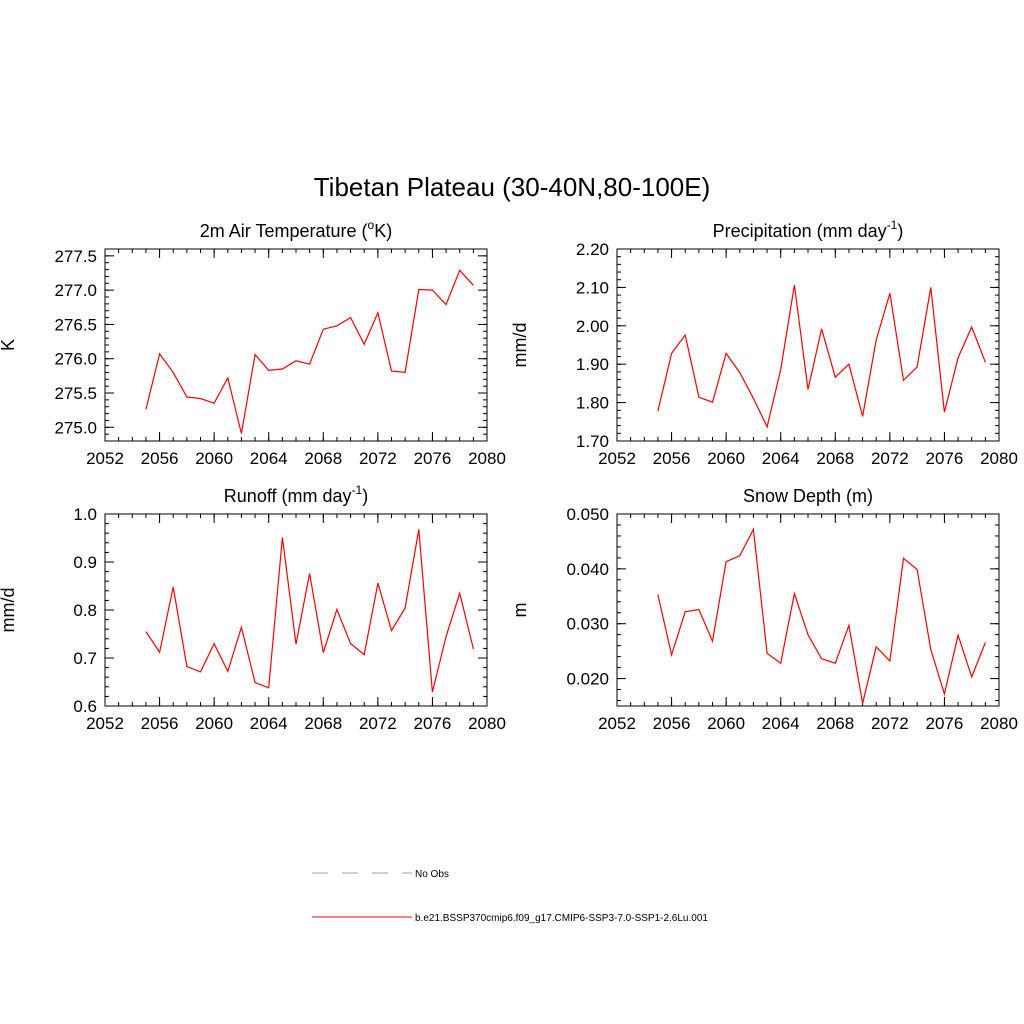  Describe the element at coordinates (808, 496) in the screenshot. I see `panel-title: Snow Depth (m)` at that location.